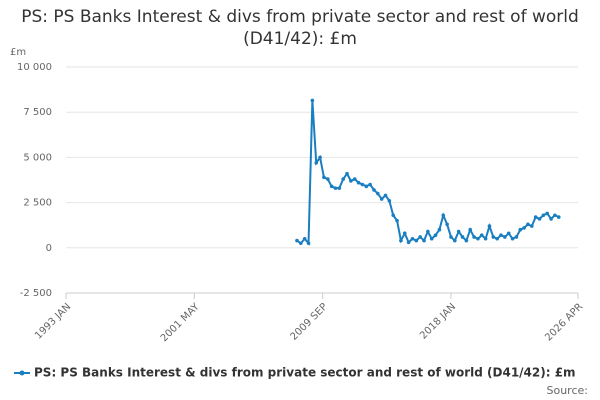 The height and width of the screenshot is (400, 600). Describe the element at coordinates (37, 203) in the screenshot. I see `y-tick-label: 2 500` at that location.